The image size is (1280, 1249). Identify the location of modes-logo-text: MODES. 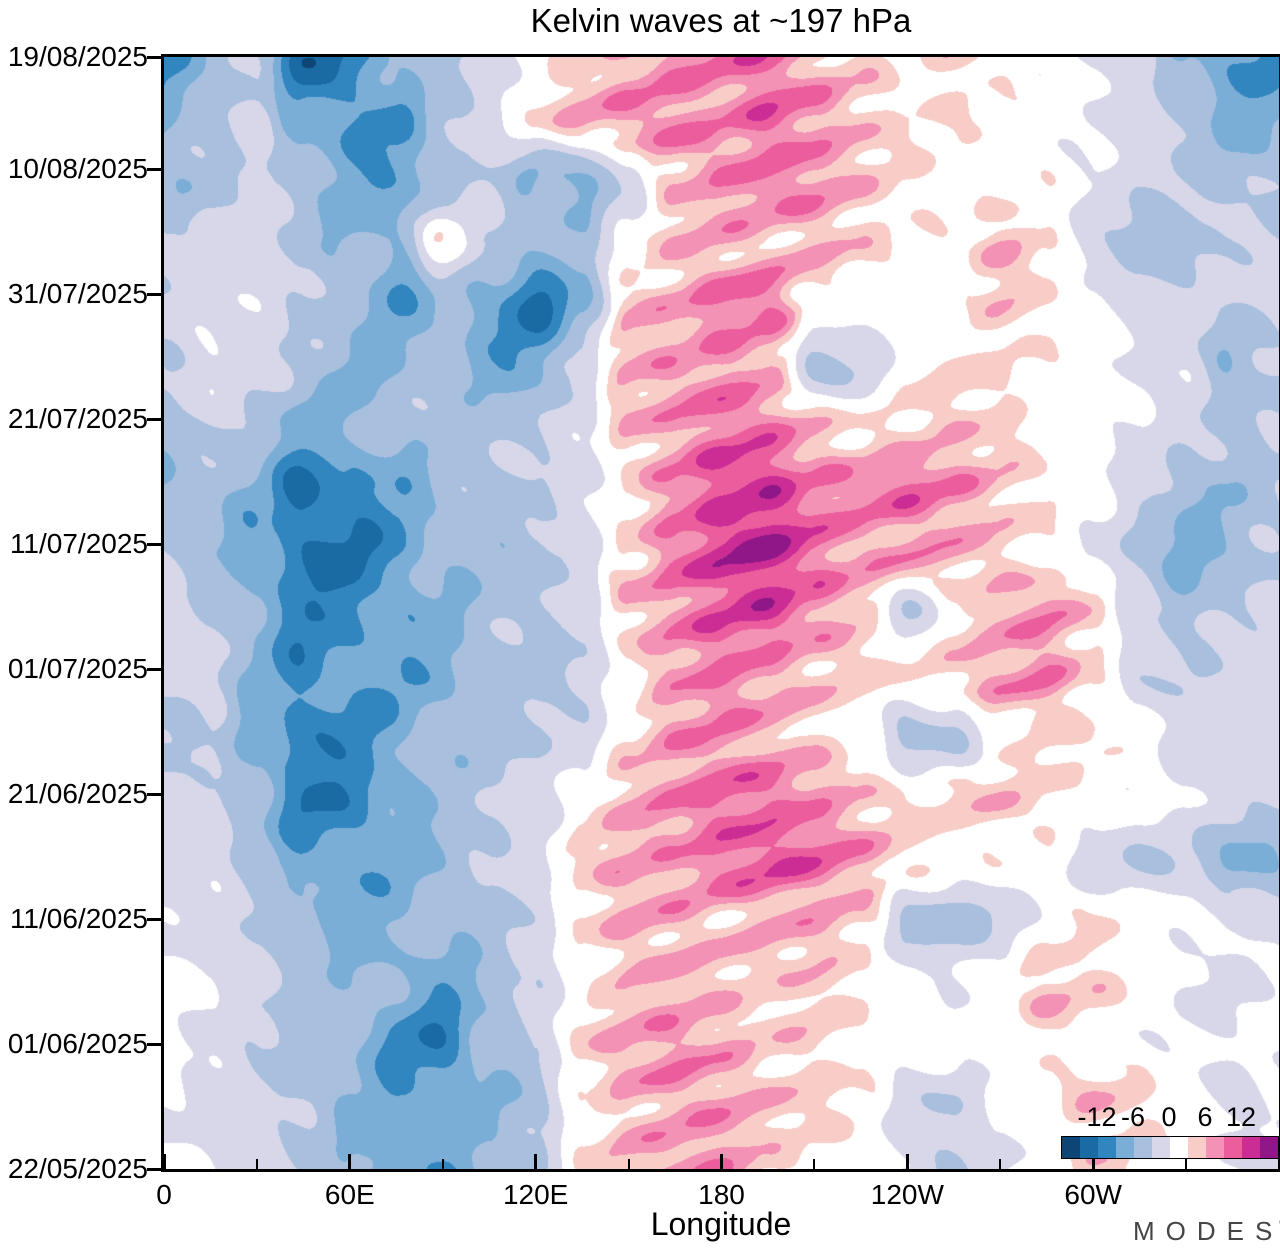
(1206, 1231).